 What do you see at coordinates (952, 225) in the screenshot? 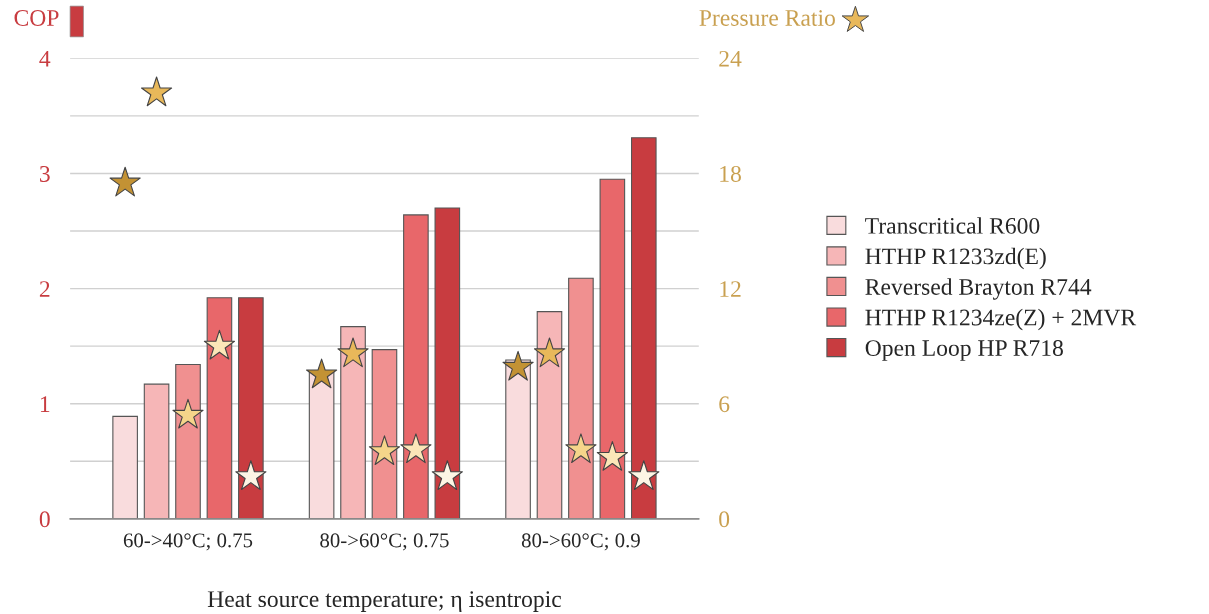
I see `legend-label: Transcritical R600` at bounding box center [952, 225].